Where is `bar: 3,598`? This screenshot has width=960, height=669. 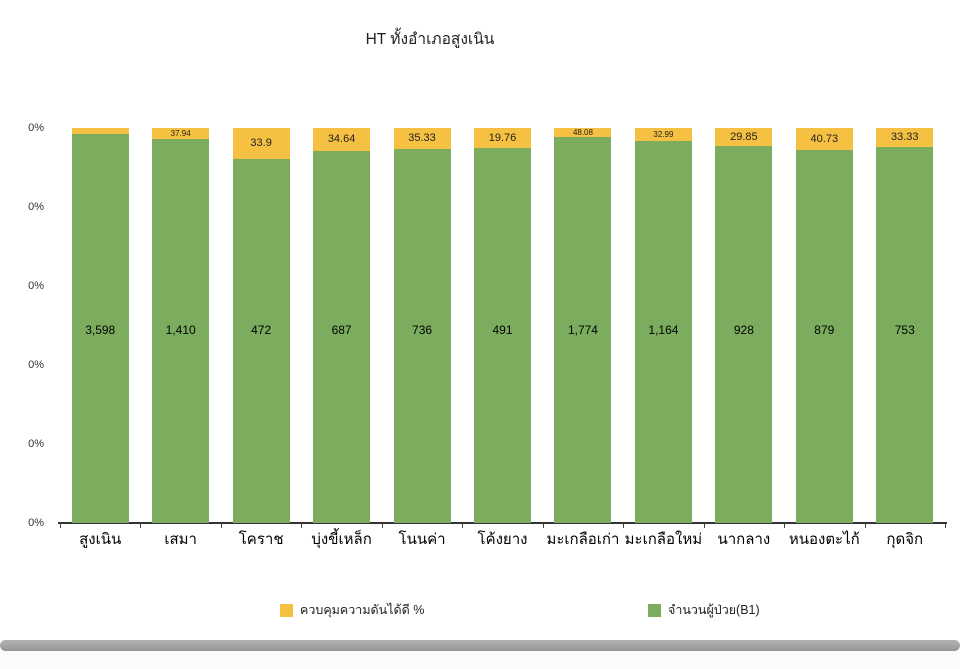 bar: 3,598 is located at coordinates (100, 325).